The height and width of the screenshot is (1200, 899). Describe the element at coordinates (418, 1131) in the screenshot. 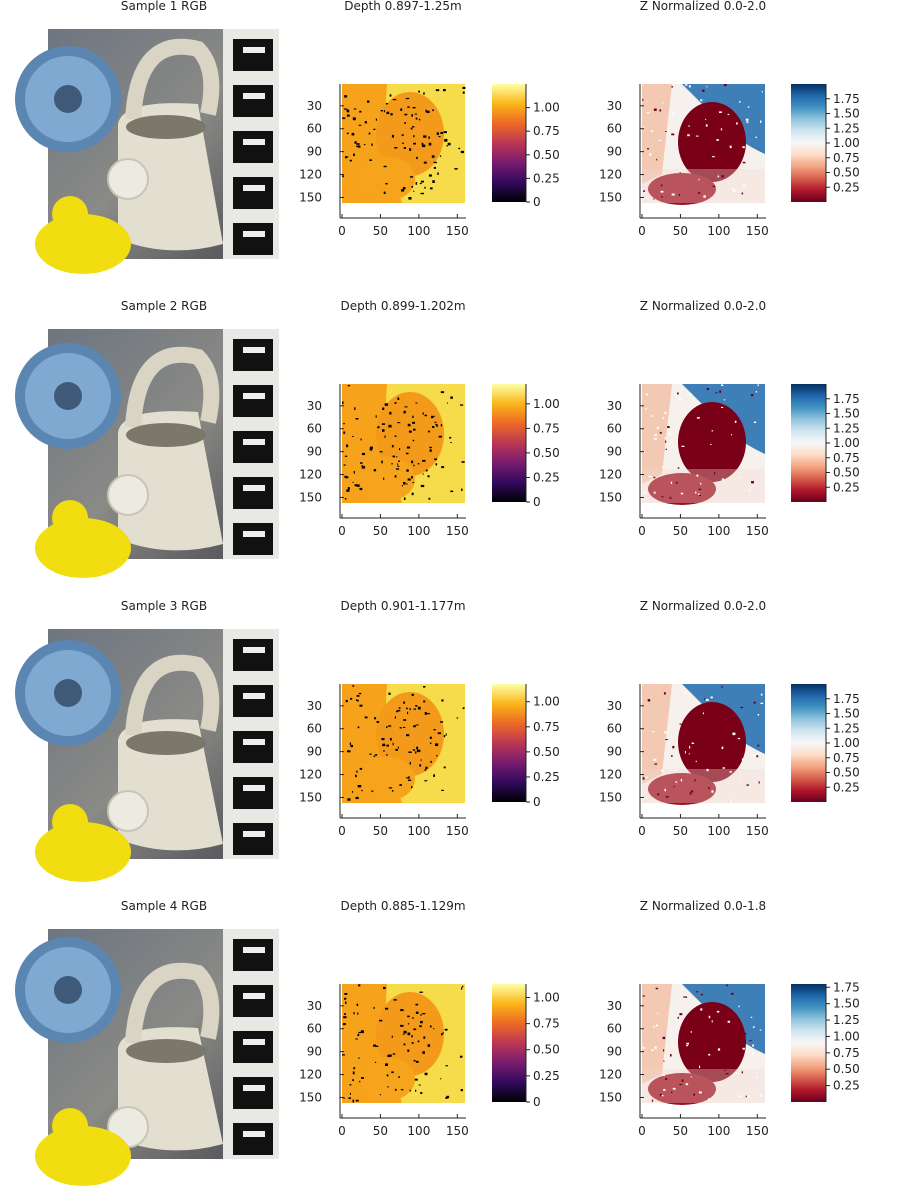

I see `depth-x-tick-label: 100` at that location.